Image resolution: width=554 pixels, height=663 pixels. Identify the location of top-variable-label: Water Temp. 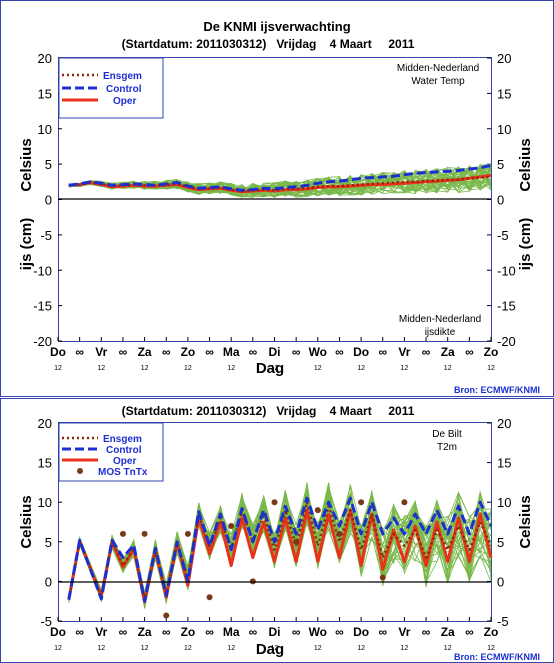
(438, 81).